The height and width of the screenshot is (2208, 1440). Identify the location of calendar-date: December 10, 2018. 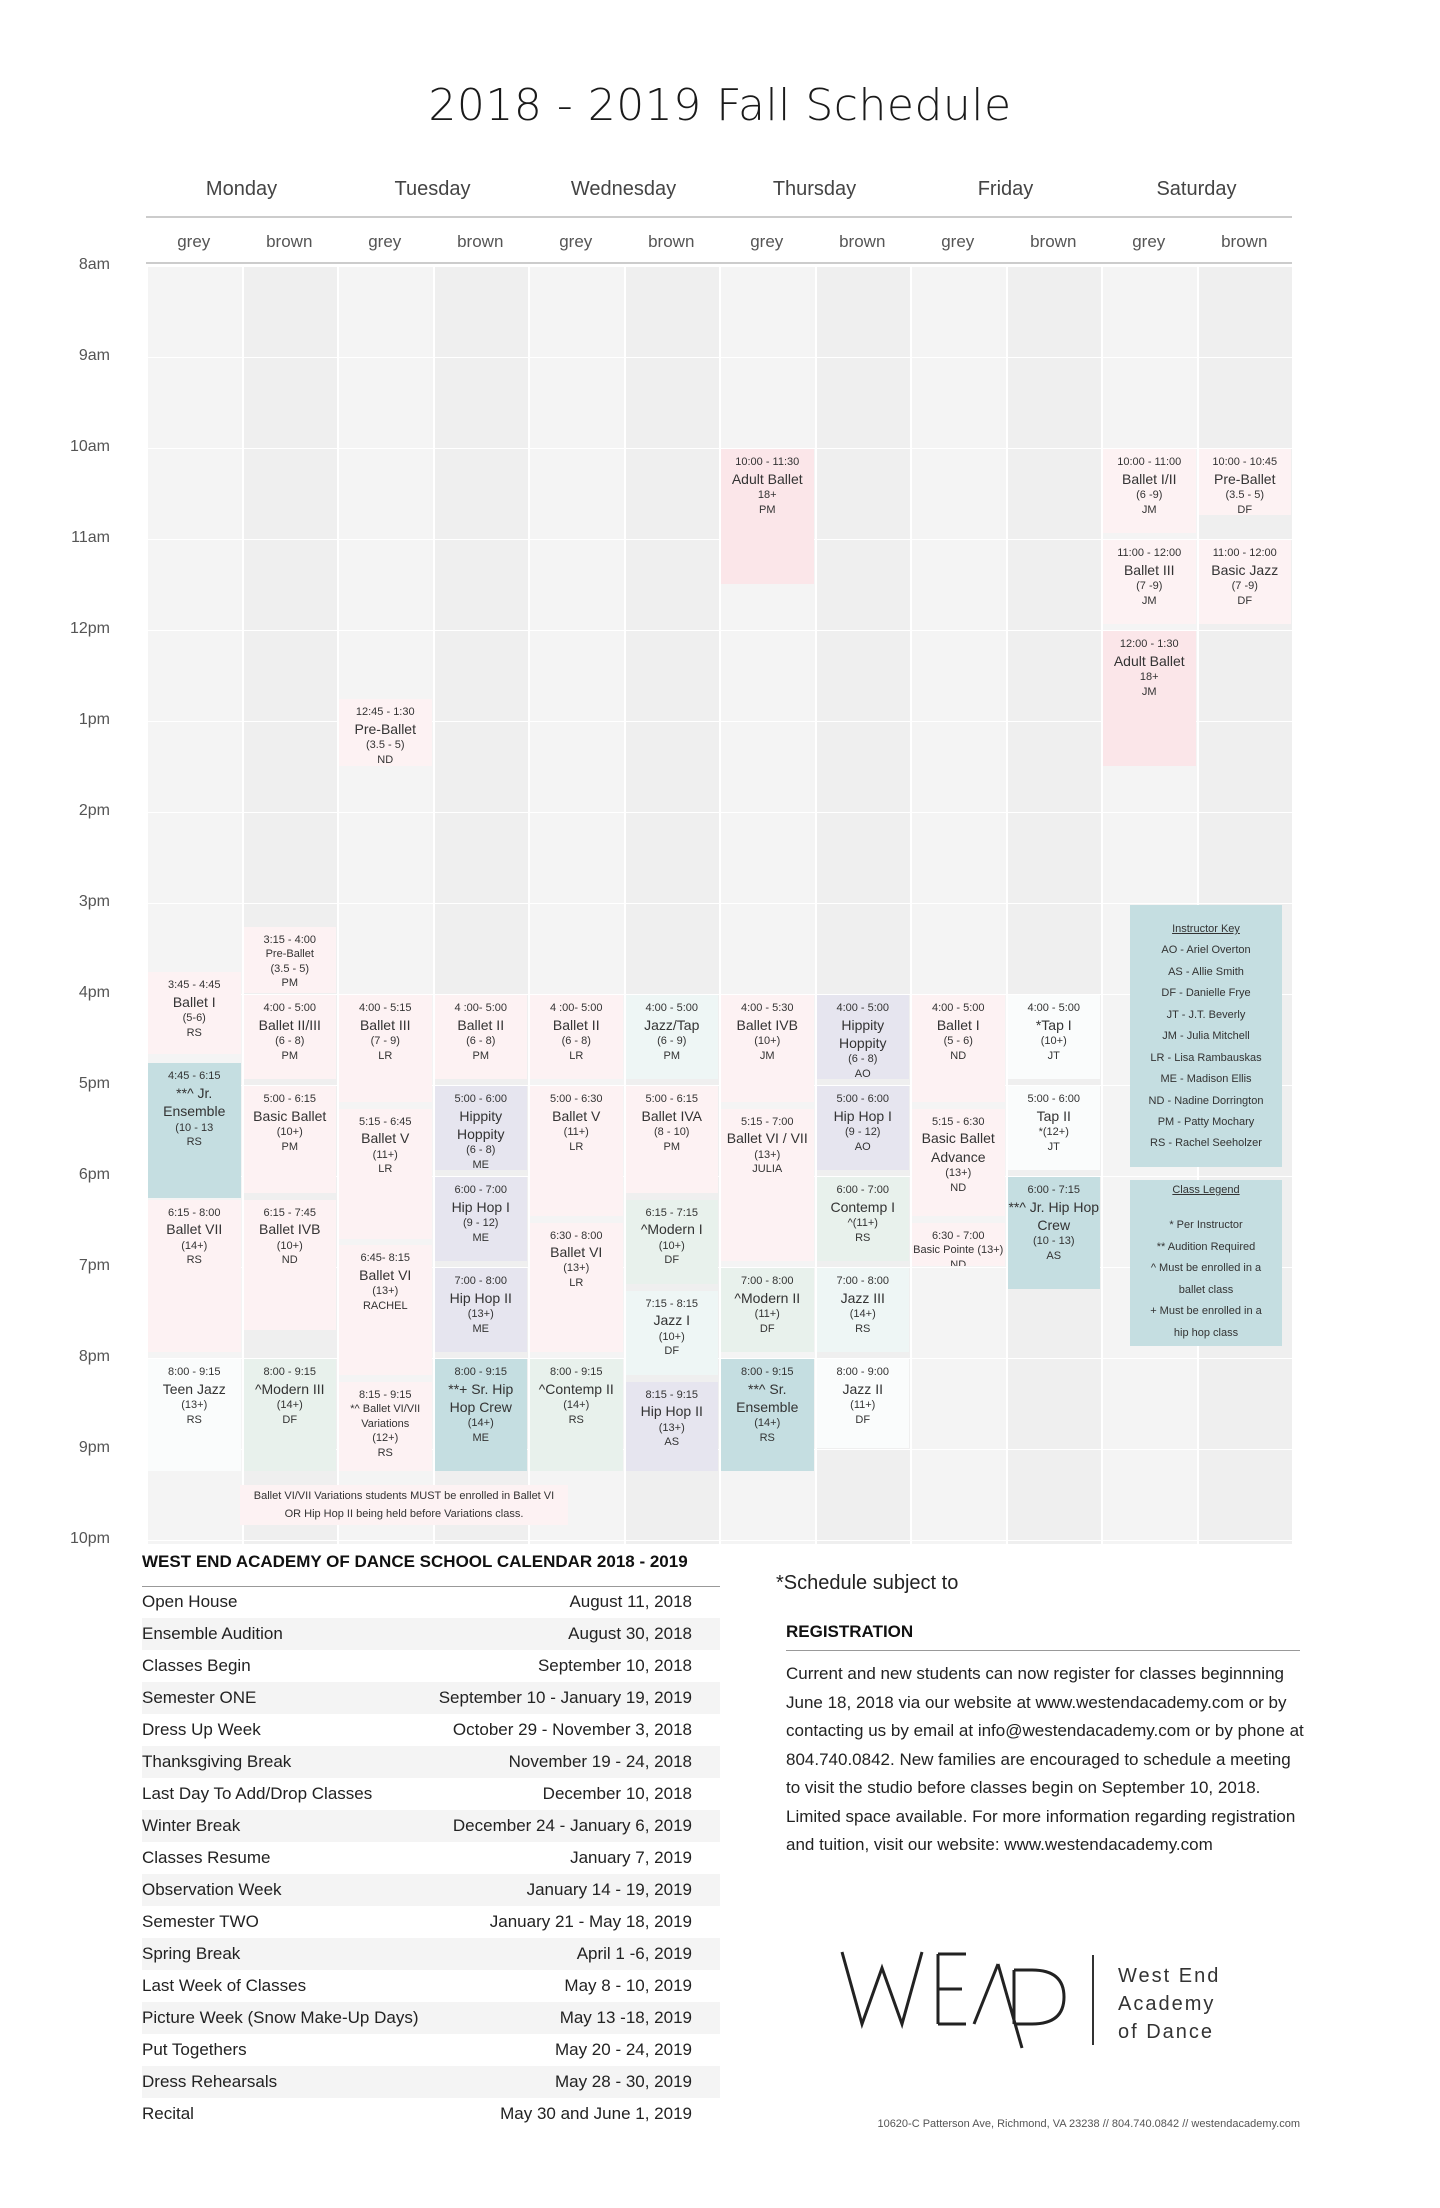
(617, 1793).